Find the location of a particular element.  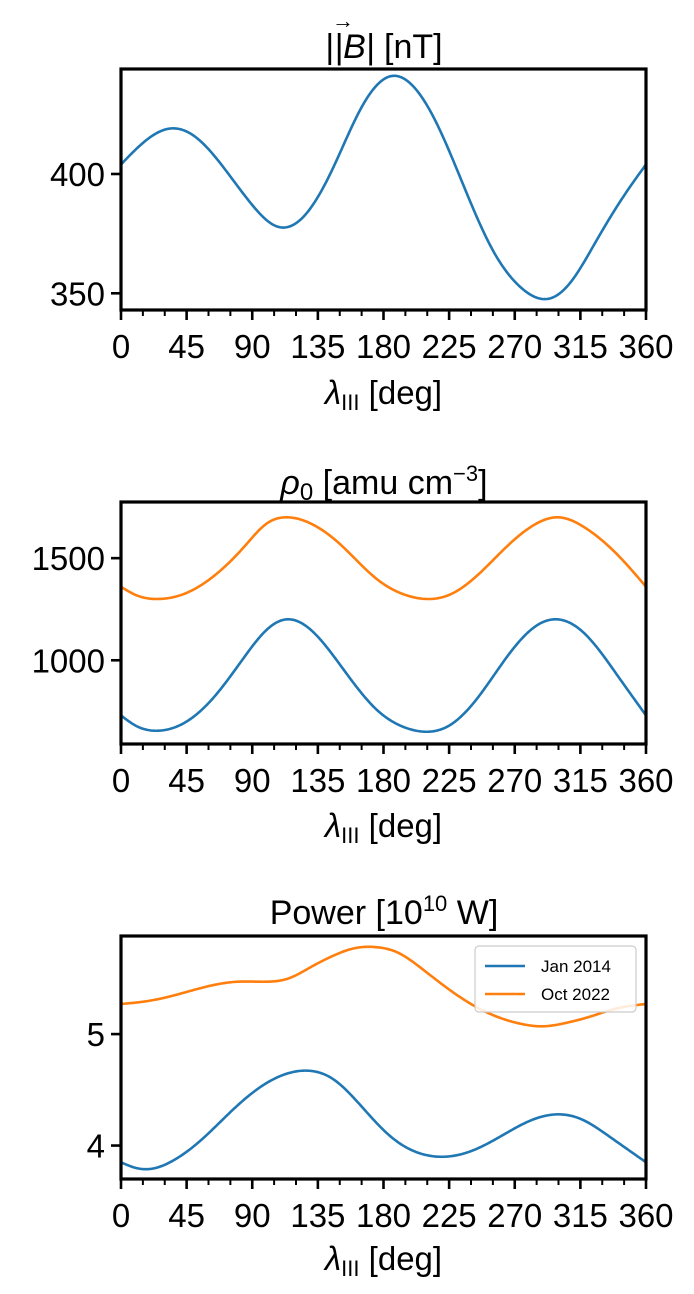

density-x-tick-label: 225 is located at coordinates (449, 780).